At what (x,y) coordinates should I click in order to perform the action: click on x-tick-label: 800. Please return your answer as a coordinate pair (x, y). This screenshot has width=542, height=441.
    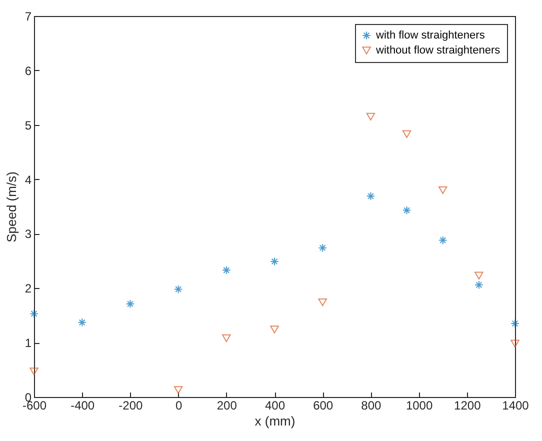
    Looking at the image, I should click on (371, 405).